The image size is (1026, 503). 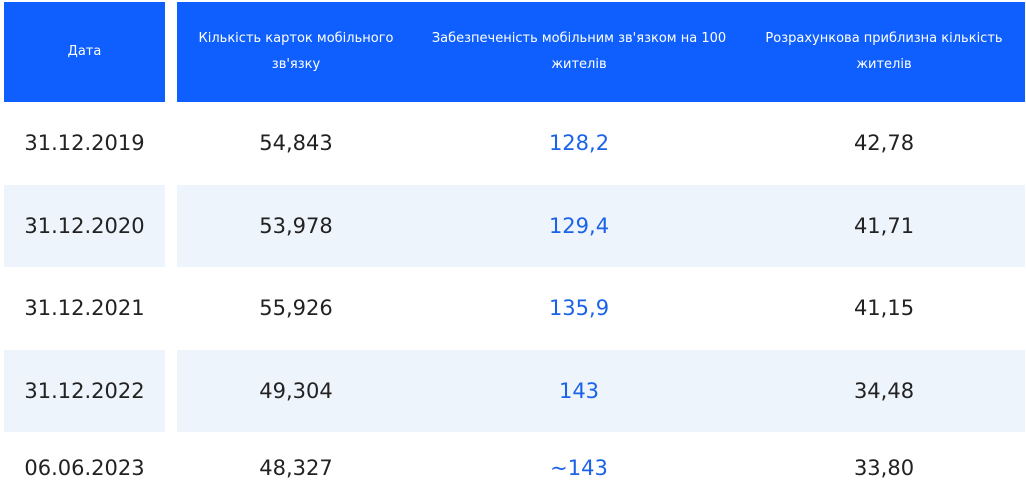 I want to click on table-cell: 41,71, so click(x=884, y=225).